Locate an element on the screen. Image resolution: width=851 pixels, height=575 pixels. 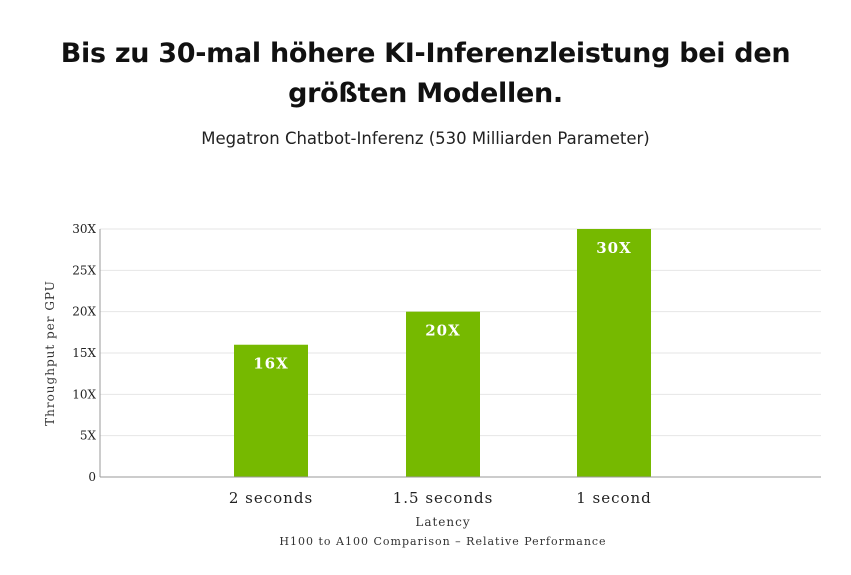
chart-title-line-2: größten Modellen. is located at coordinates (425, 93).